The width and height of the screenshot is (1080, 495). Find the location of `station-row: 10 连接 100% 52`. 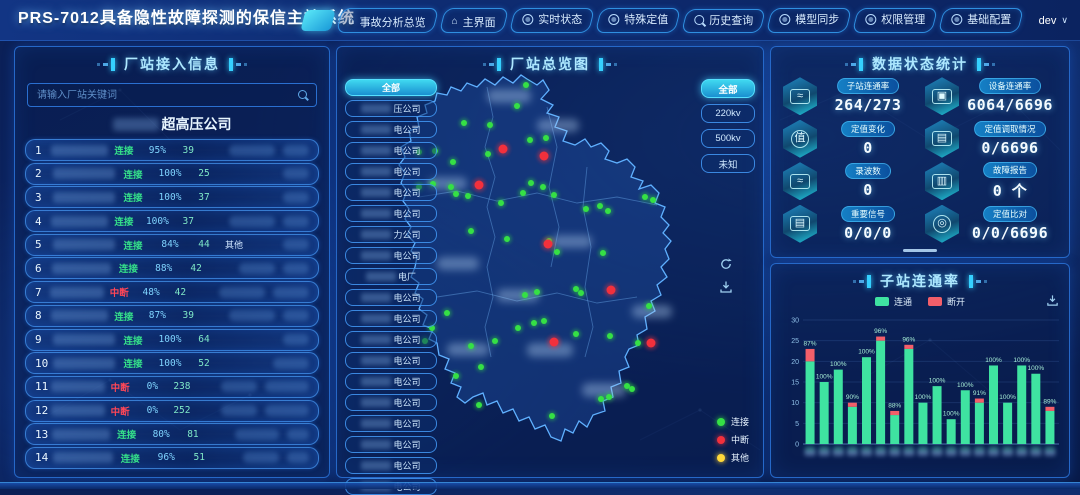

station-row: 10 连接 100% 52 is located at coordinates (172, 363).